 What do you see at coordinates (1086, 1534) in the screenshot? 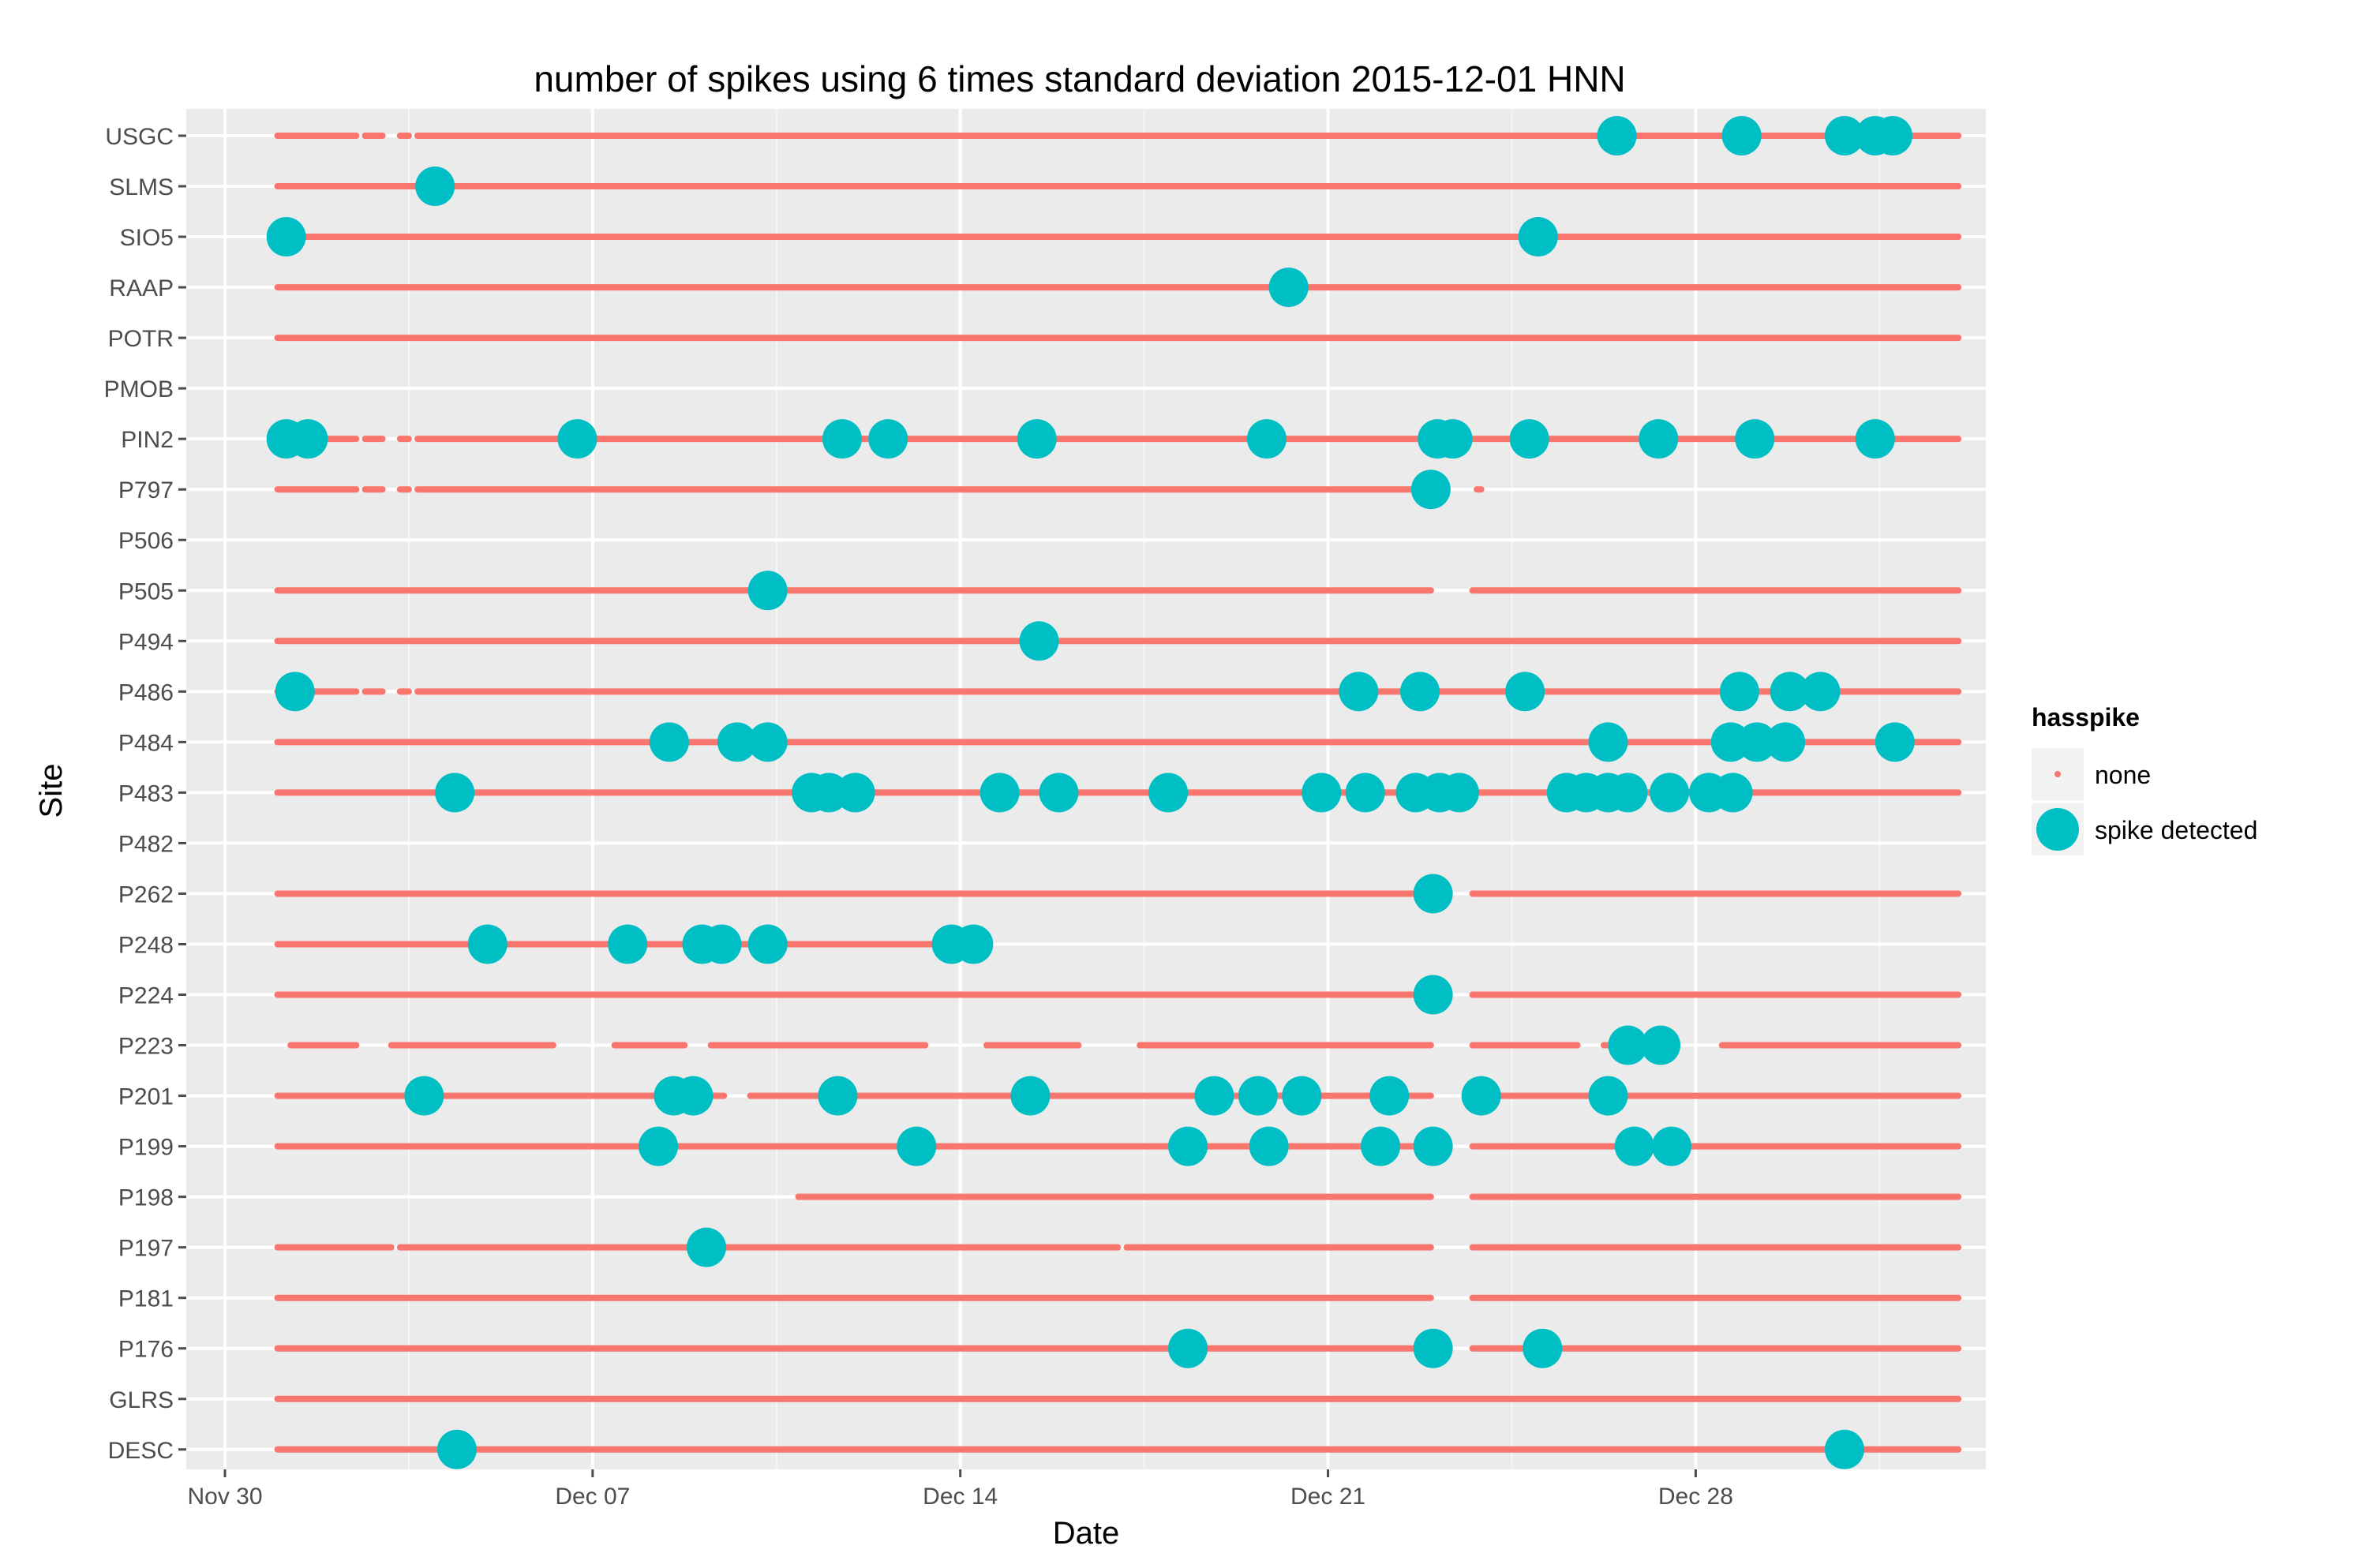
I see `x-axis-title: Date` at bounding box center [1086, 1534].